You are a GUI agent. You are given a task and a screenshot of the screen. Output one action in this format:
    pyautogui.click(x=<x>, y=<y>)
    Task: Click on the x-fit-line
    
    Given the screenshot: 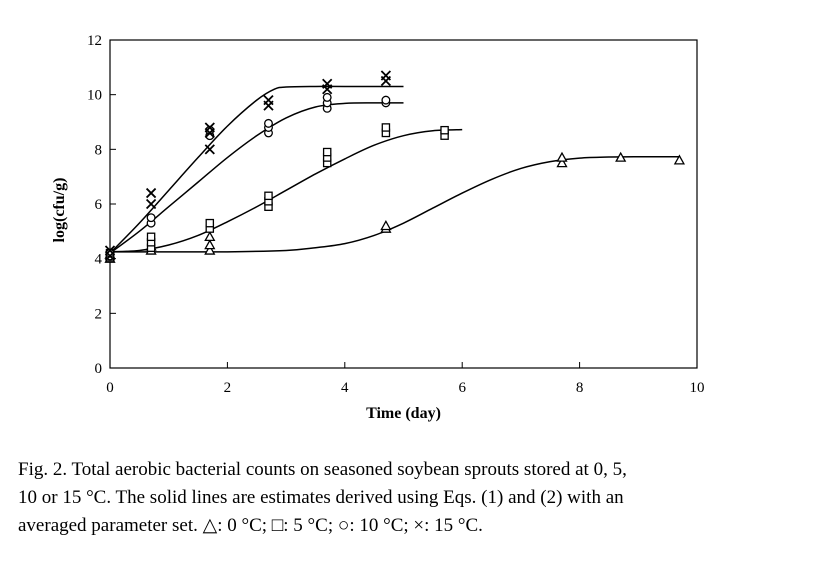 What is the action you would take?
    pyautogui.click(x=256, y=169)
    